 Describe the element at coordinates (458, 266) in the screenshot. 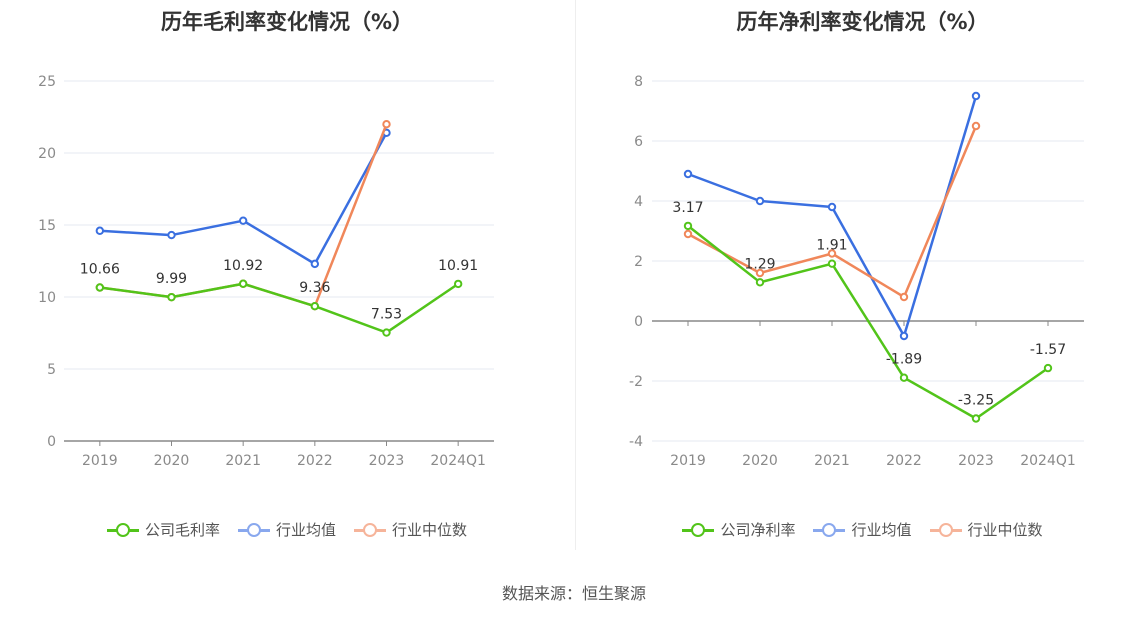

I see `data-label: 10.91` at that location.